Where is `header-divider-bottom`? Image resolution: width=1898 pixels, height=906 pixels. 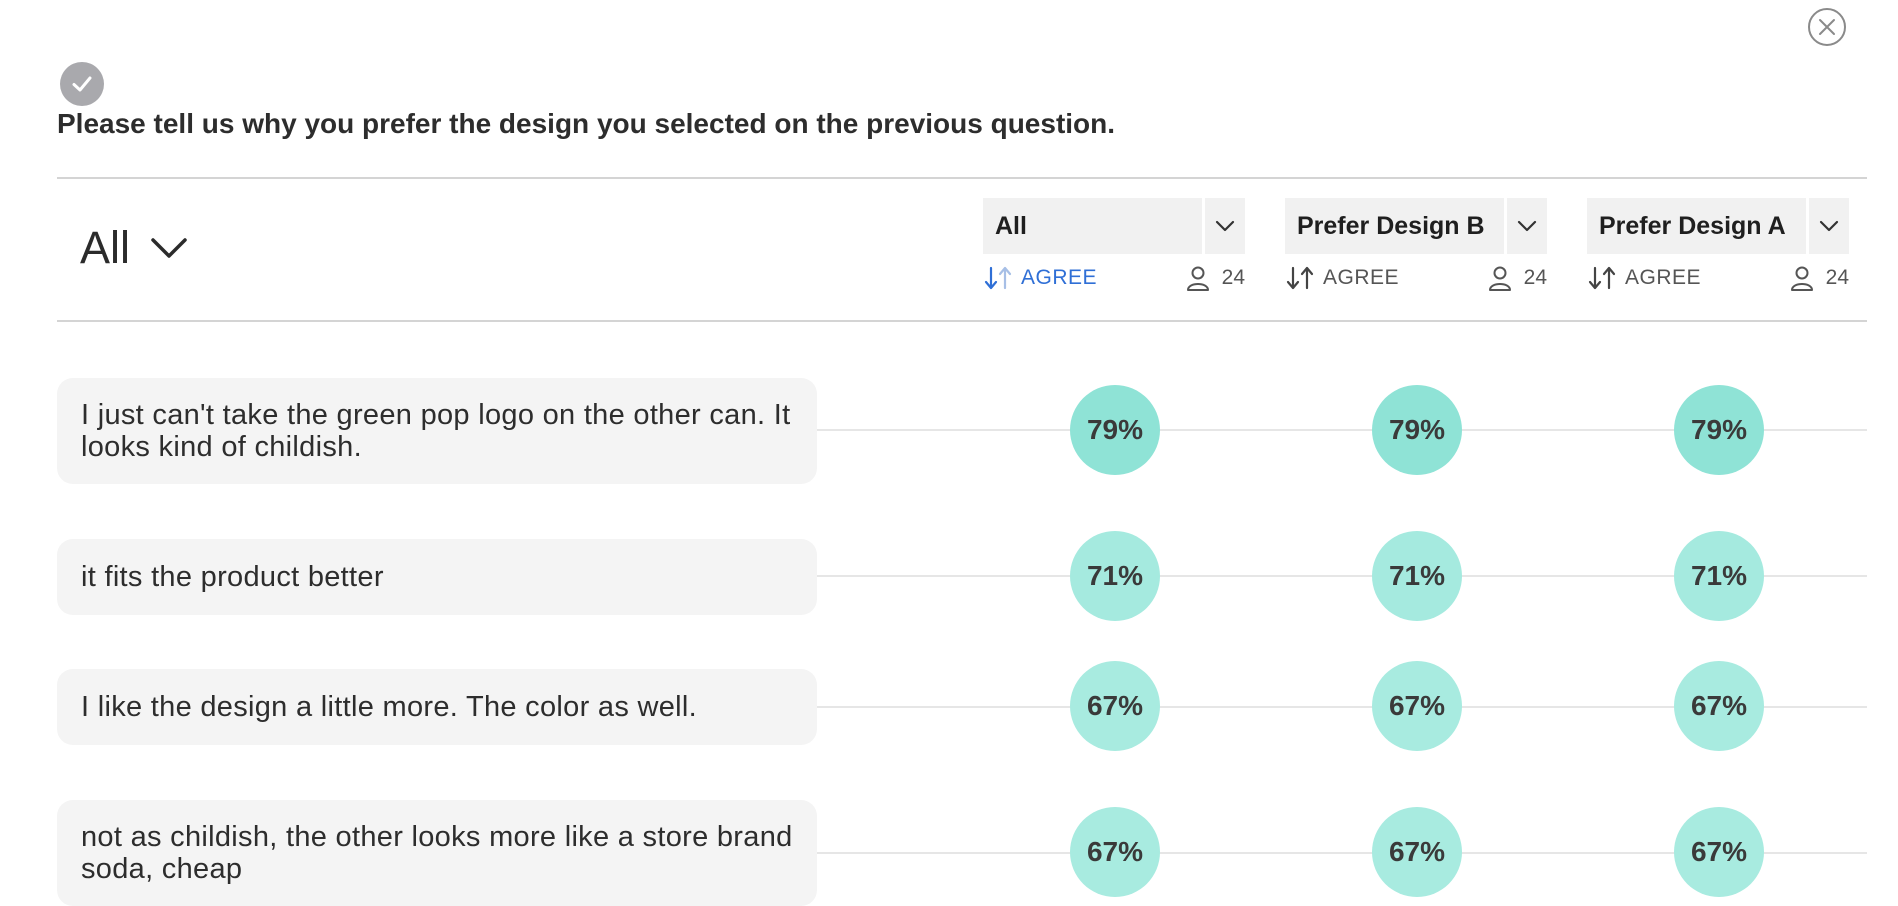 header-divider-bottom is located at coordinates (962, 321).